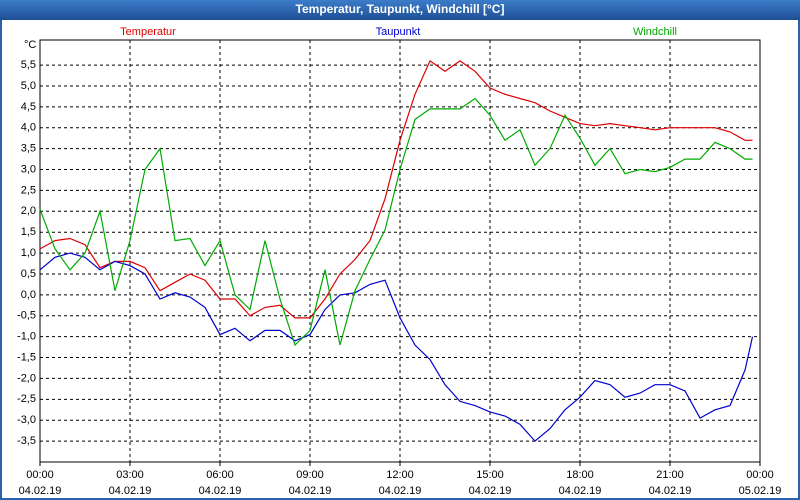  Describe the element at coordinates (670, 475) in the screenshot. I see `x-tick-label: 21:00` at that location.